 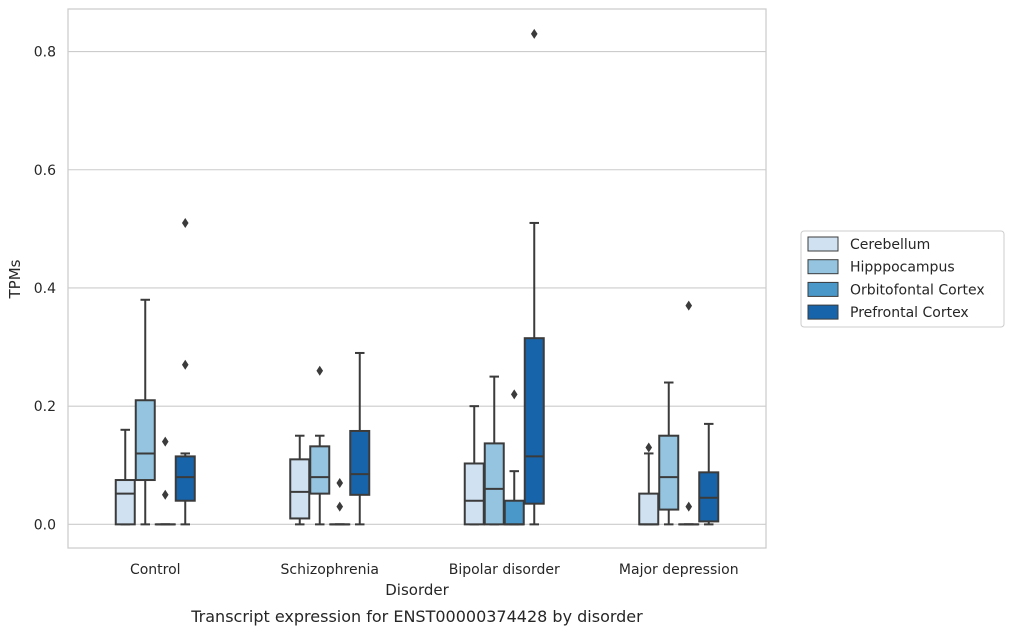 I want to click on x-tick-label: Bipolar disorder, so click(x=504, y=570).